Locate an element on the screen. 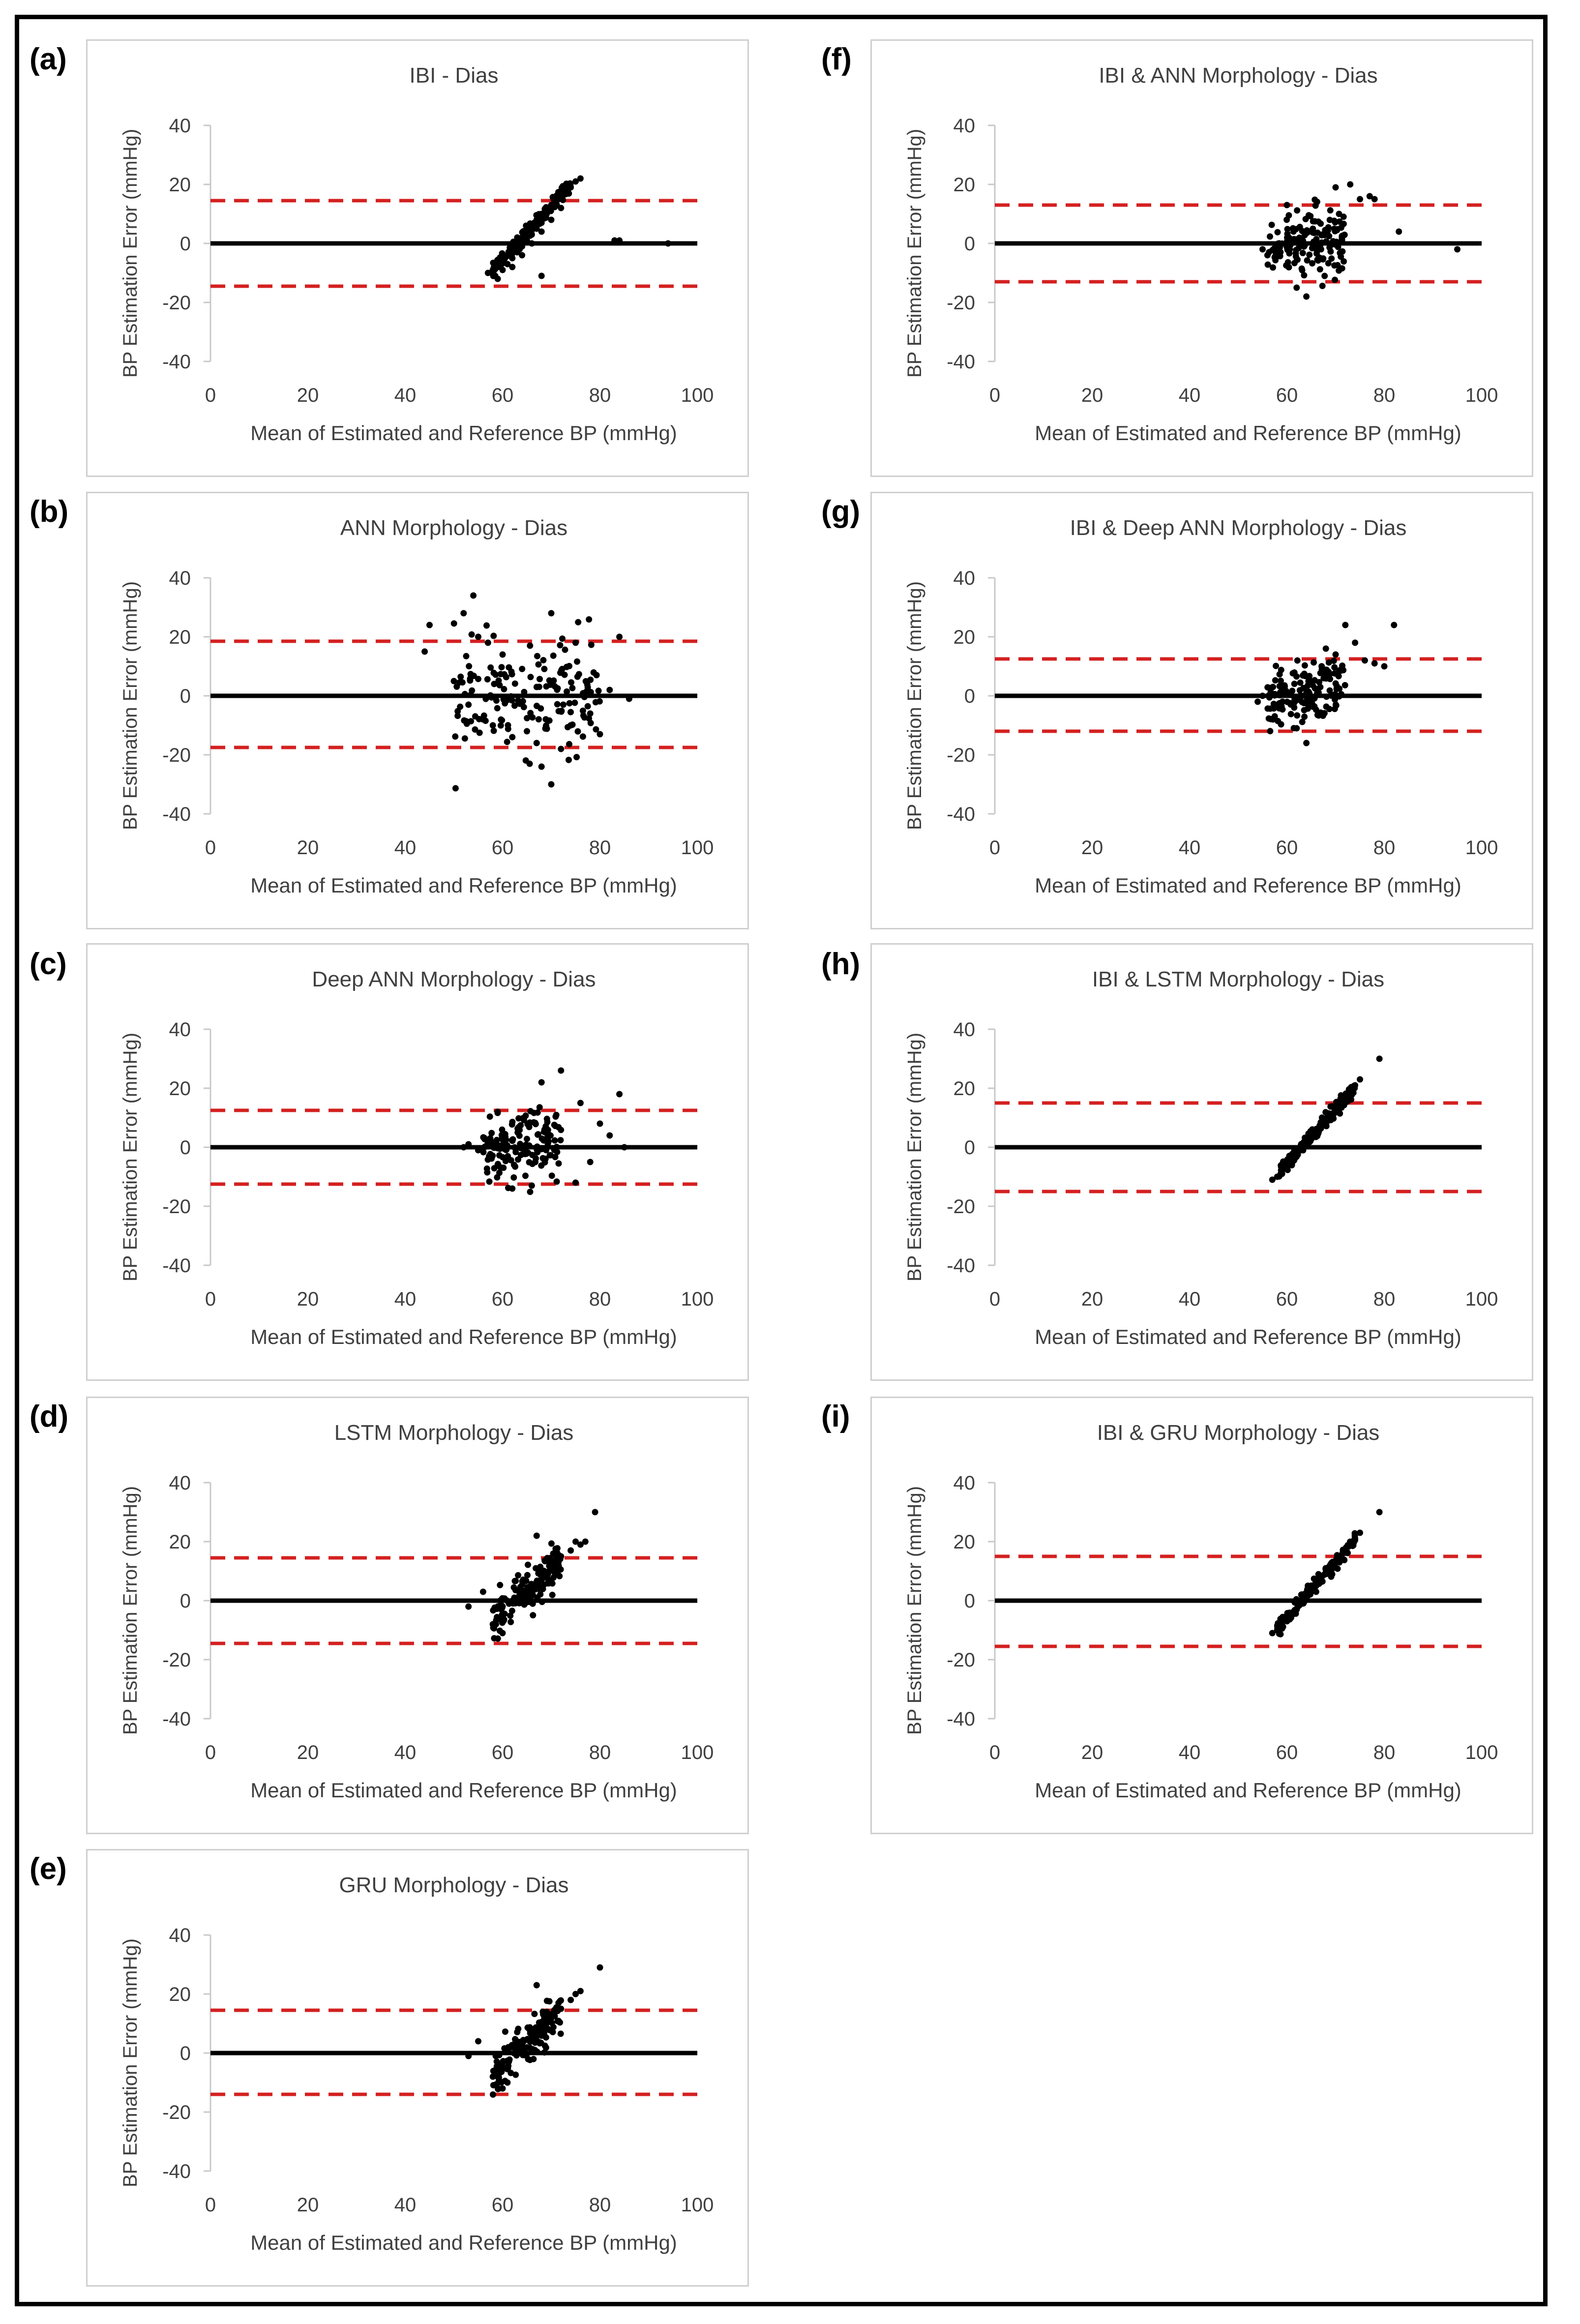 The width and height of the screenshot is (1580, 2324). x-tick-label: 20 is located at coordinates (308, 1752).